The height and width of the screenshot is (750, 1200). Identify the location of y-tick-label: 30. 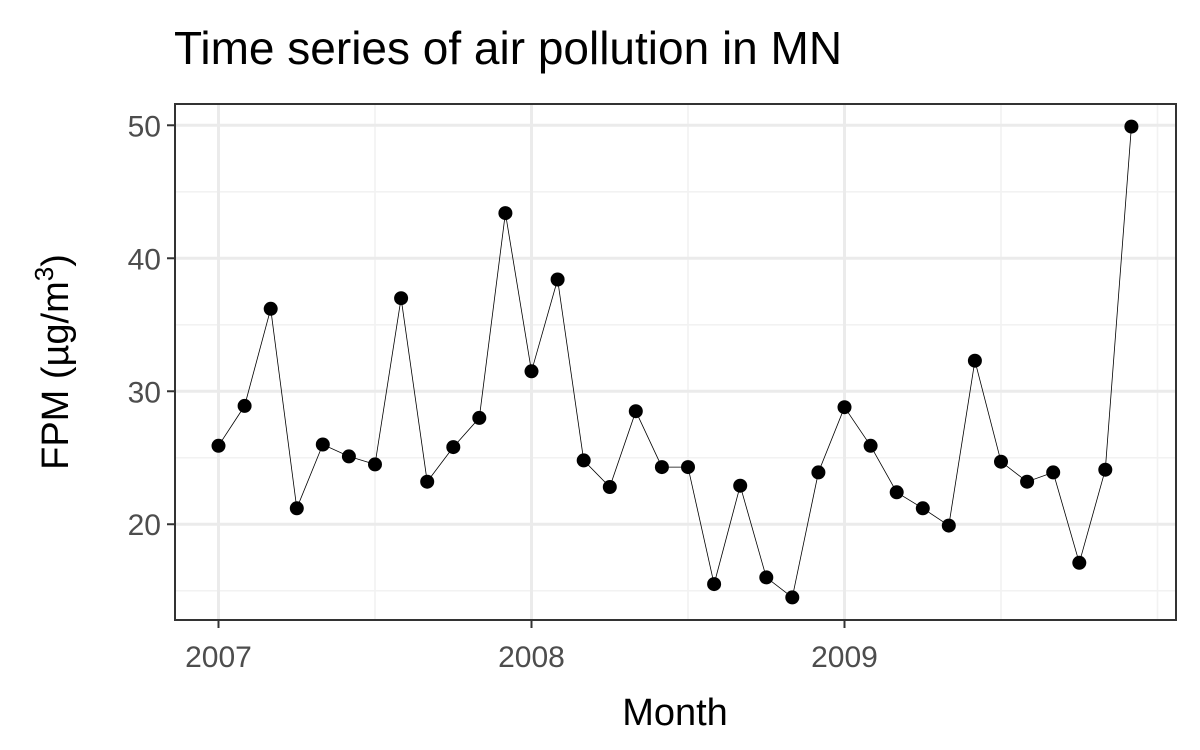
(144, 392).